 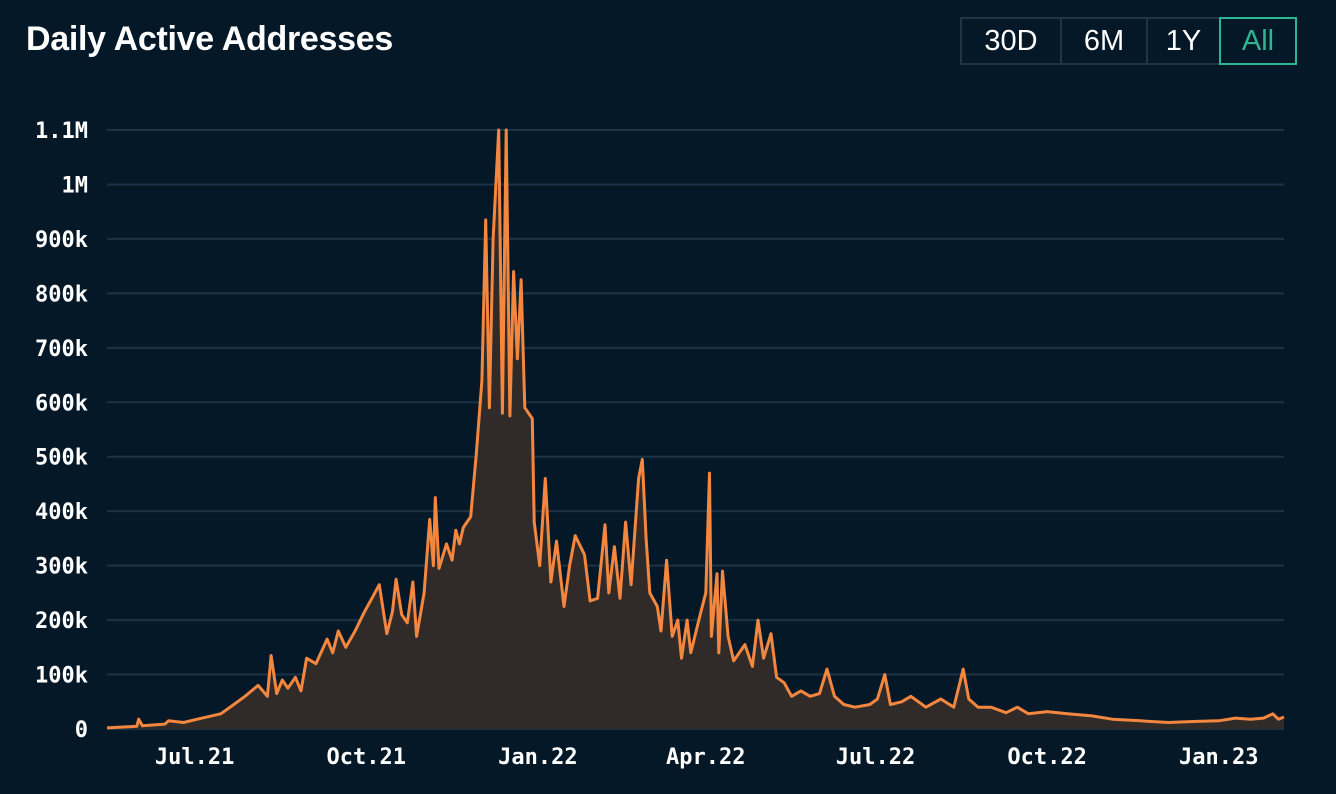 I want to click on y-tick-label: 800k, so click(x=61, y=294).